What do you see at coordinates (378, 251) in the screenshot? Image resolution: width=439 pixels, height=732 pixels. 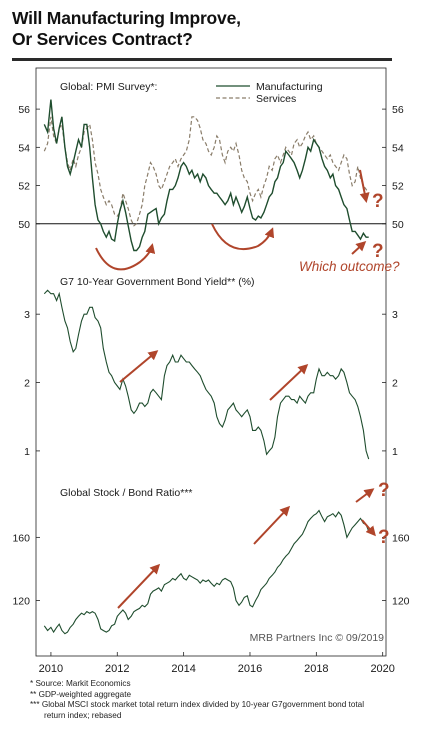 I see `question-mark-manufacturing: ?` at bounding box center [378, 251].